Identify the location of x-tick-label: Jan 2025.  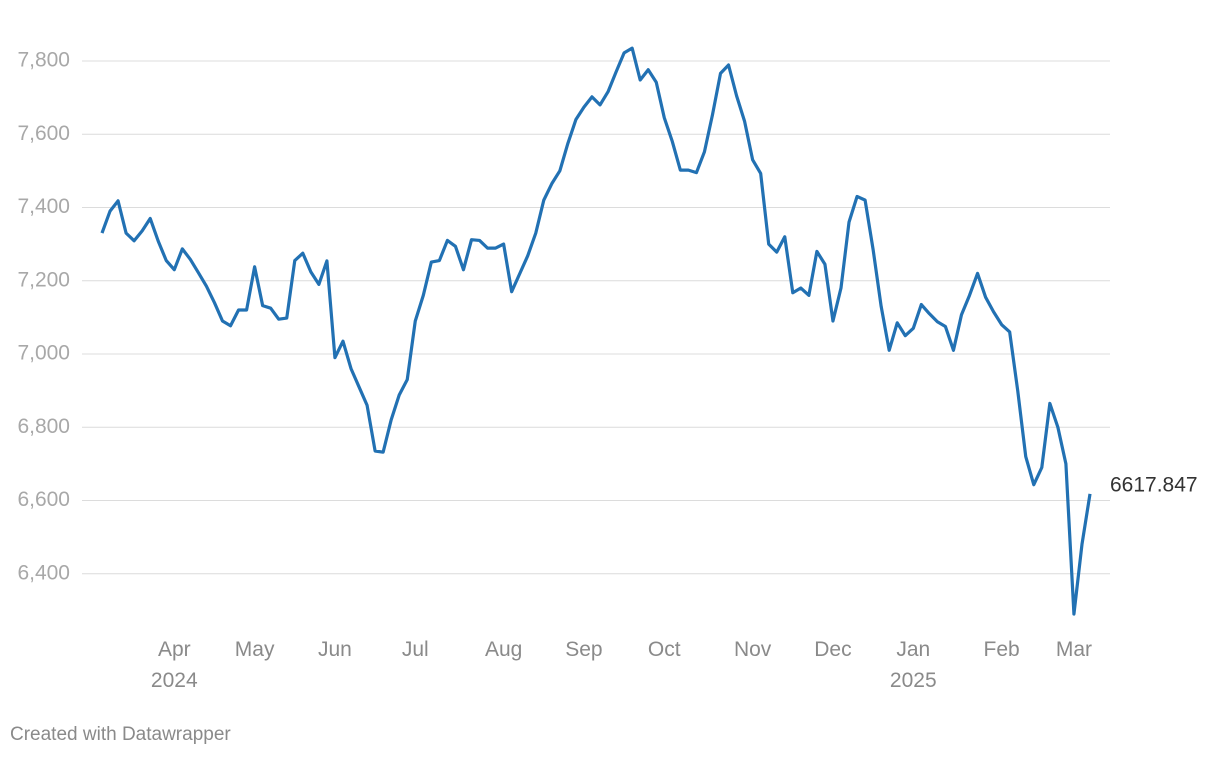
(913, 665).